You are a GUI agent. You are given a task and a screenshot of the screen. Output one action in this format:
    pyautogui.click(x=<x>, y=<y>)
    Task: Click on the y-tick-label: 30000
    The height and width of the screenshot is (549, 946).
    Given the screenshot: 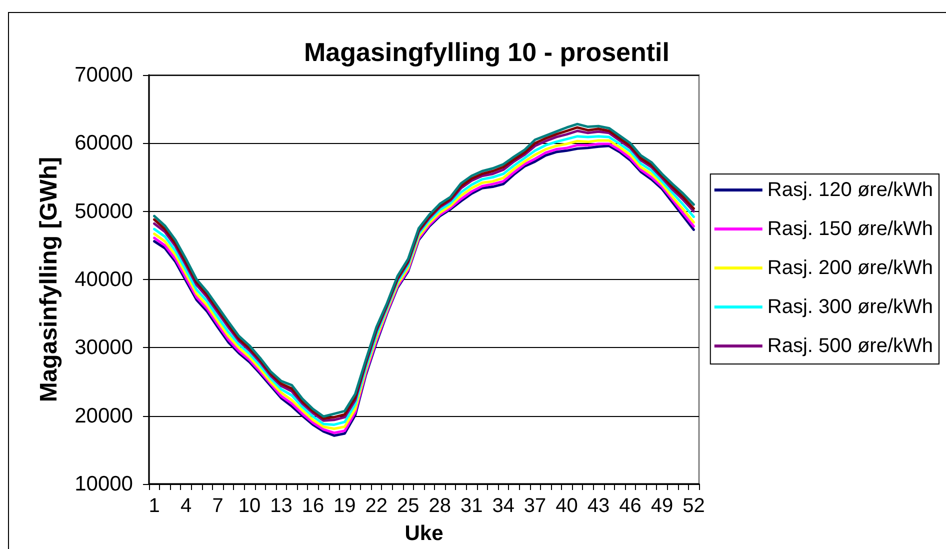 What is the action you would take?
    pyautogui.click(x=103, y=348)
    